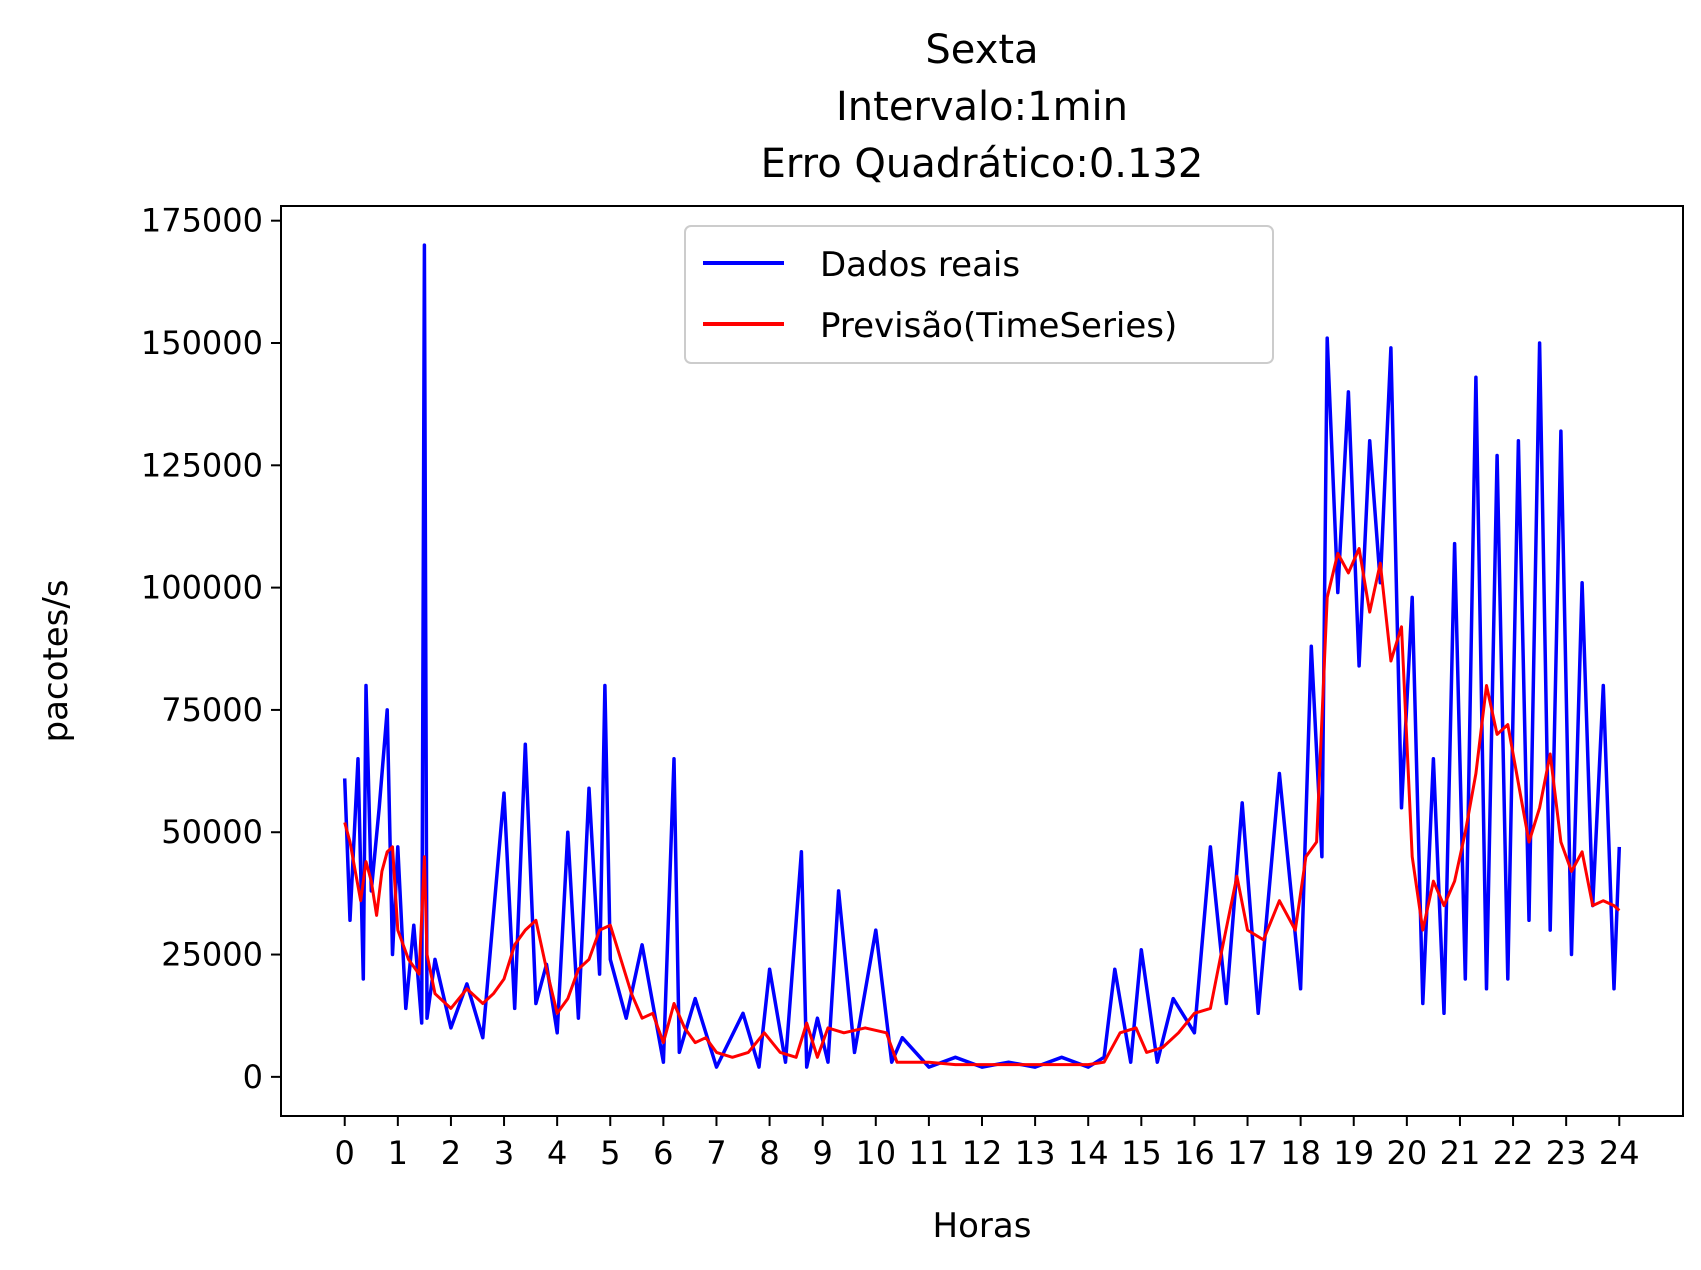 The image size is (1701, 1270). What do you see at coordinates (253, 1077) in the screenshot?
I see `y-tick-label: 0` at bounding box center [253, 1077].